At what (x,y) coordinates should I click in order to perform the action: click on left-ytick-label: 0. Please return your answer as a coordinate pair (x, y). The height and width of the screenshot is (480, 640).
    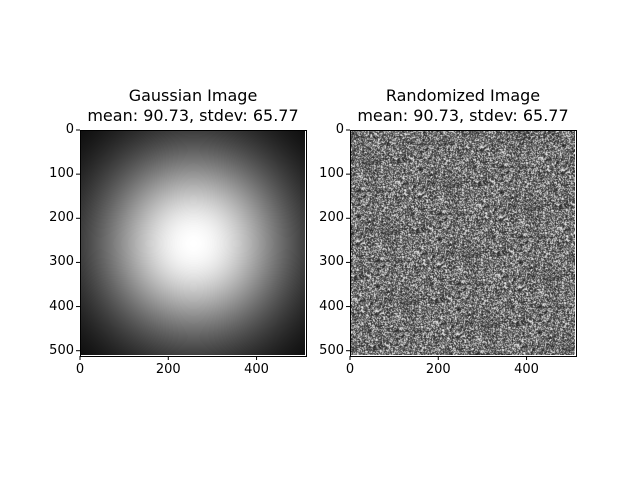
    Looking at the image, I should click on (69, 129).